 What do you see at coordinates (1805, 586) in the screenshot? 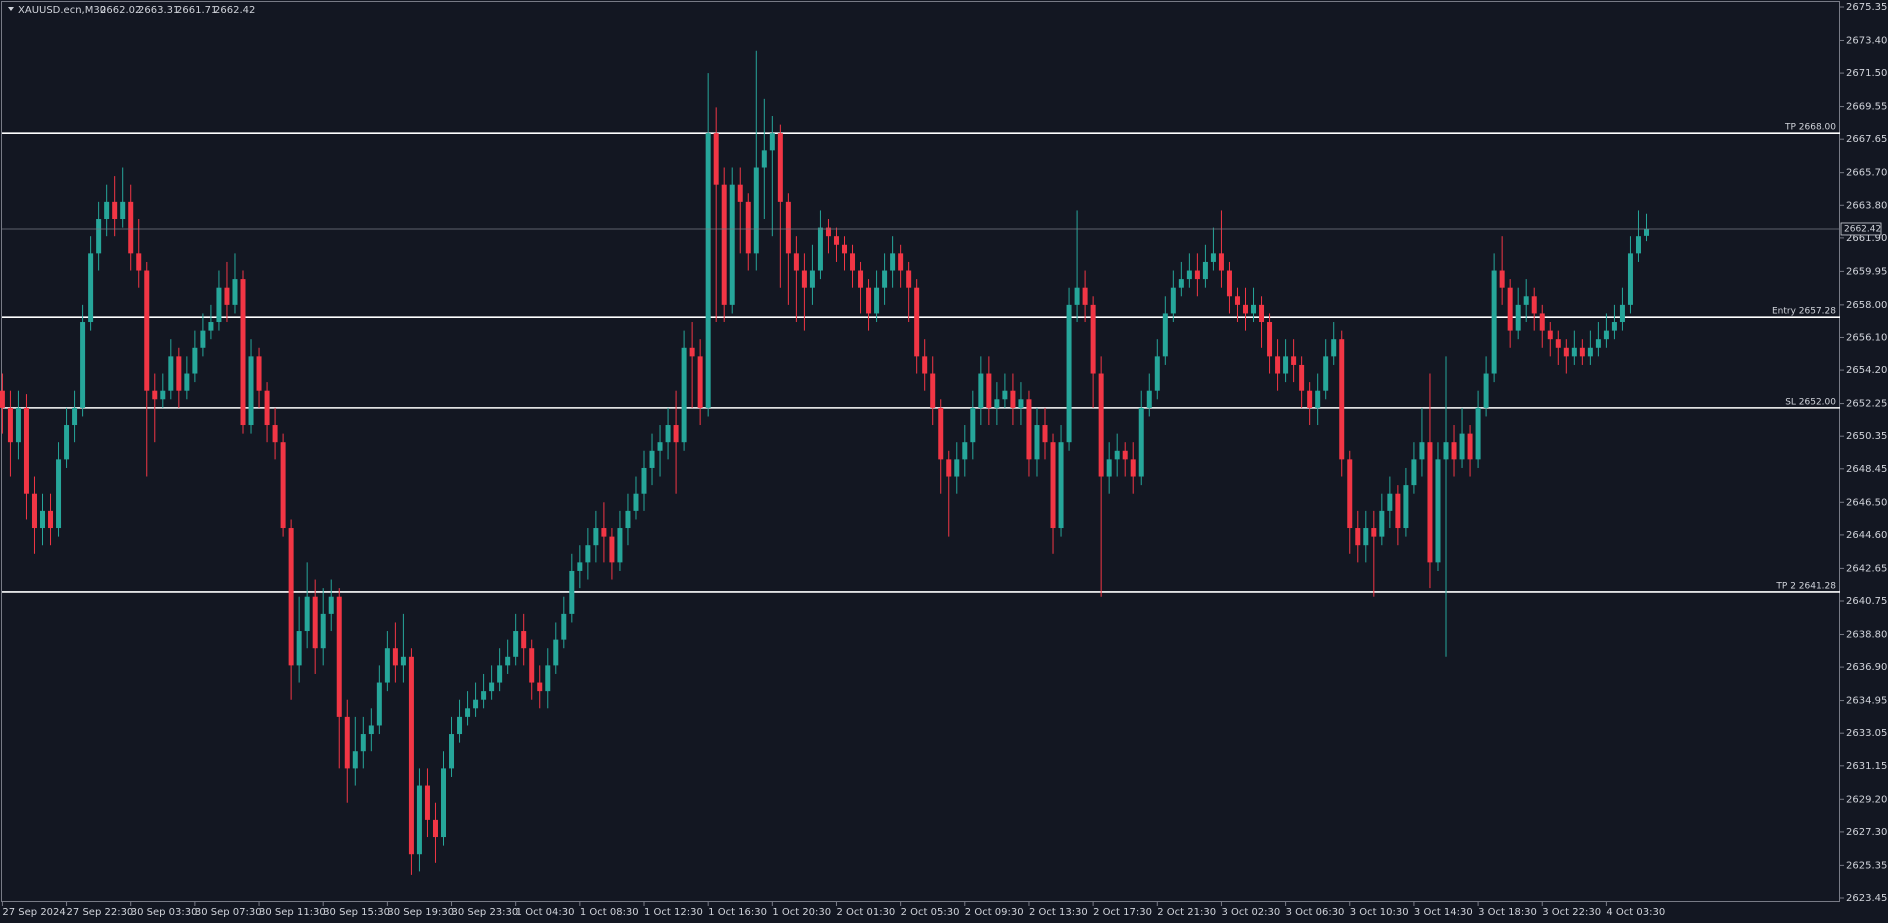
I see `level-label: TP 2 2641.28` at bounding box center [1805, 586].